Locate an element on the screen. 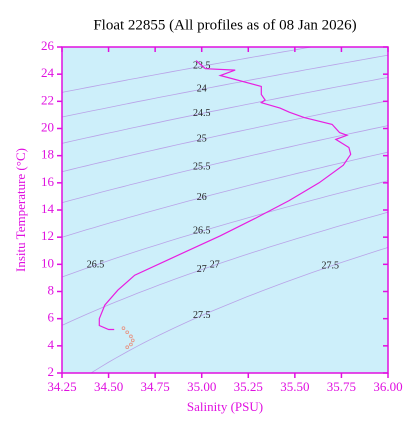  y-tick-label: 10 is located at coordinates (47, 262).